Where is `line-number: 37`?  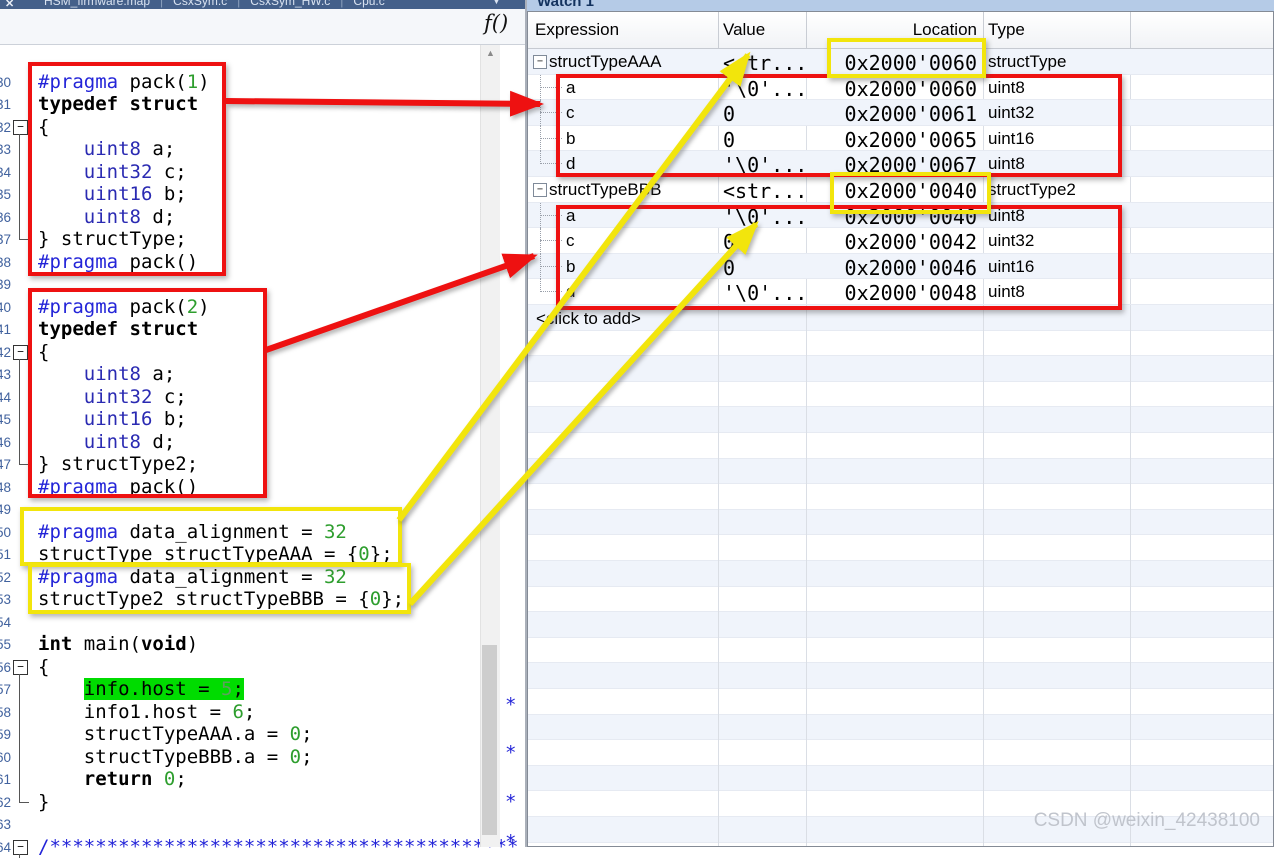
line-number: 37 is located at coordinates (5, 240).